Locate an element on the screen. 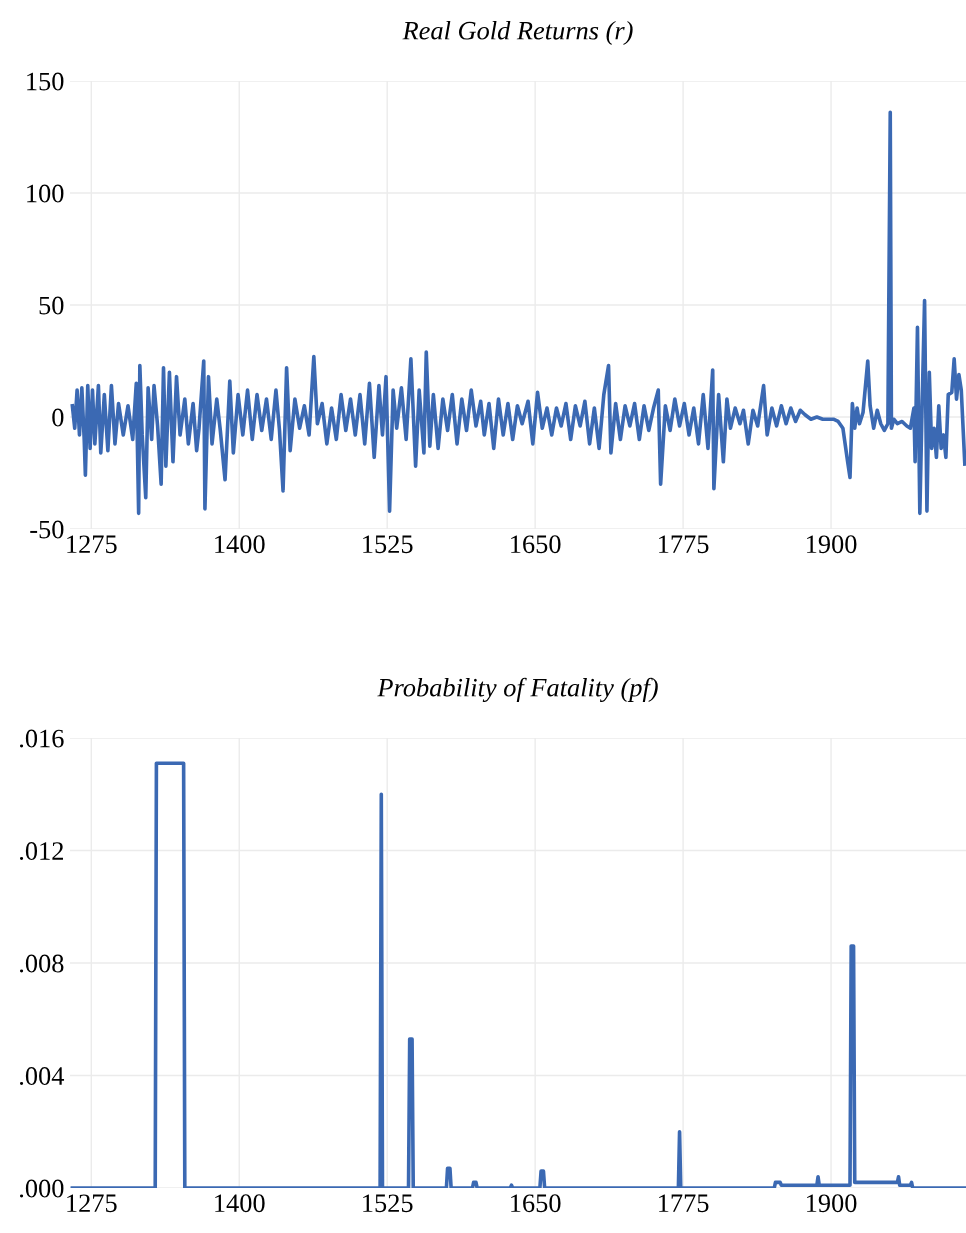 The width and height of the screenshot is (966, 1233). y-tick-label: .012 is located at coordinates (41, 851).